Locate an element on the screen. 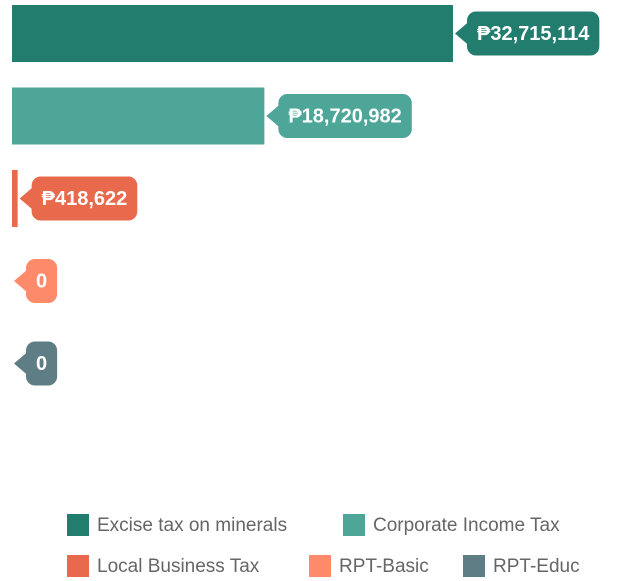 The width and height of the screenshot is (635, 581). value-callout: ₱418,622 is located at coordinates (78, 198).